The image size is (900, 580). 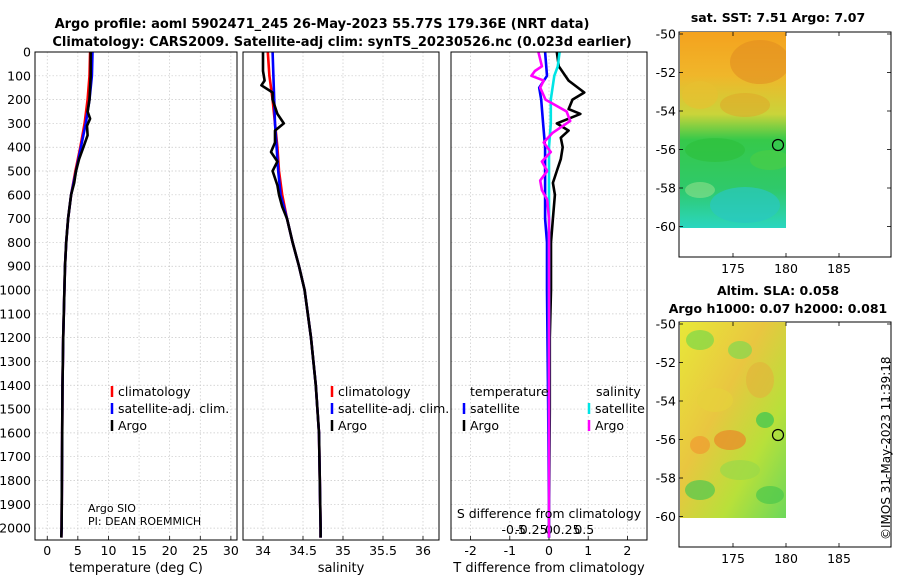 I want to click on credit-institution: Argo SIO, so click(x=112, y=508).